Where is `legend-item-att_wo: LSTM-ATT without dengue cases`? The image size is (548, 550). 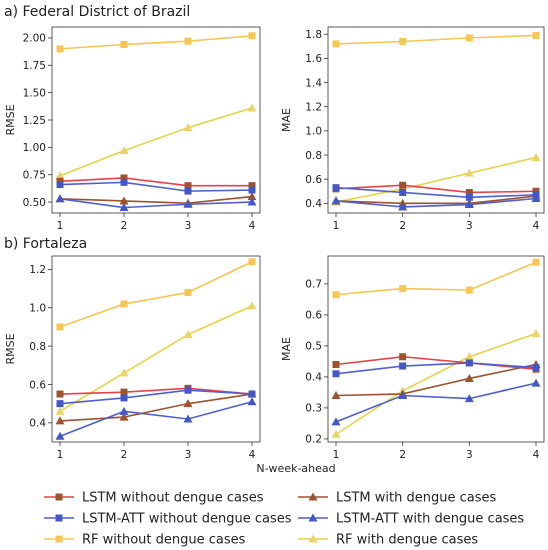 legend-item-att_wo: LSTM-ATT without dengue cases is located at coordinates (168, 519).